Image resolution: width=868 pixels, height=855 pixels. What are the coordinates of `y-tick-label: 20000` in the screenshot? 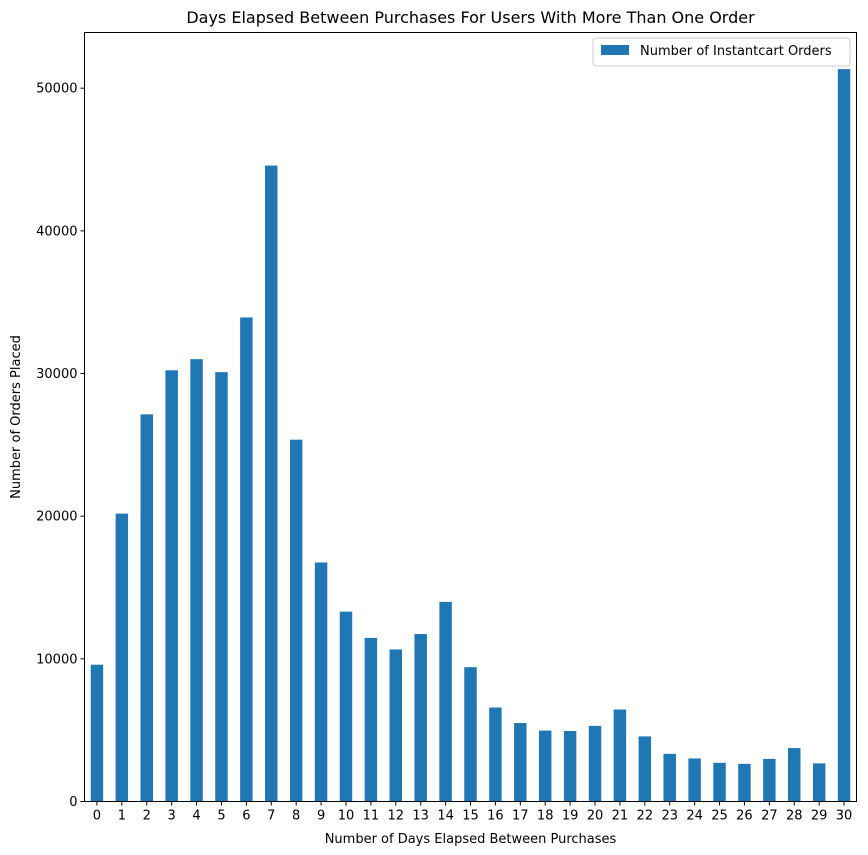 It's located at (56, 517).